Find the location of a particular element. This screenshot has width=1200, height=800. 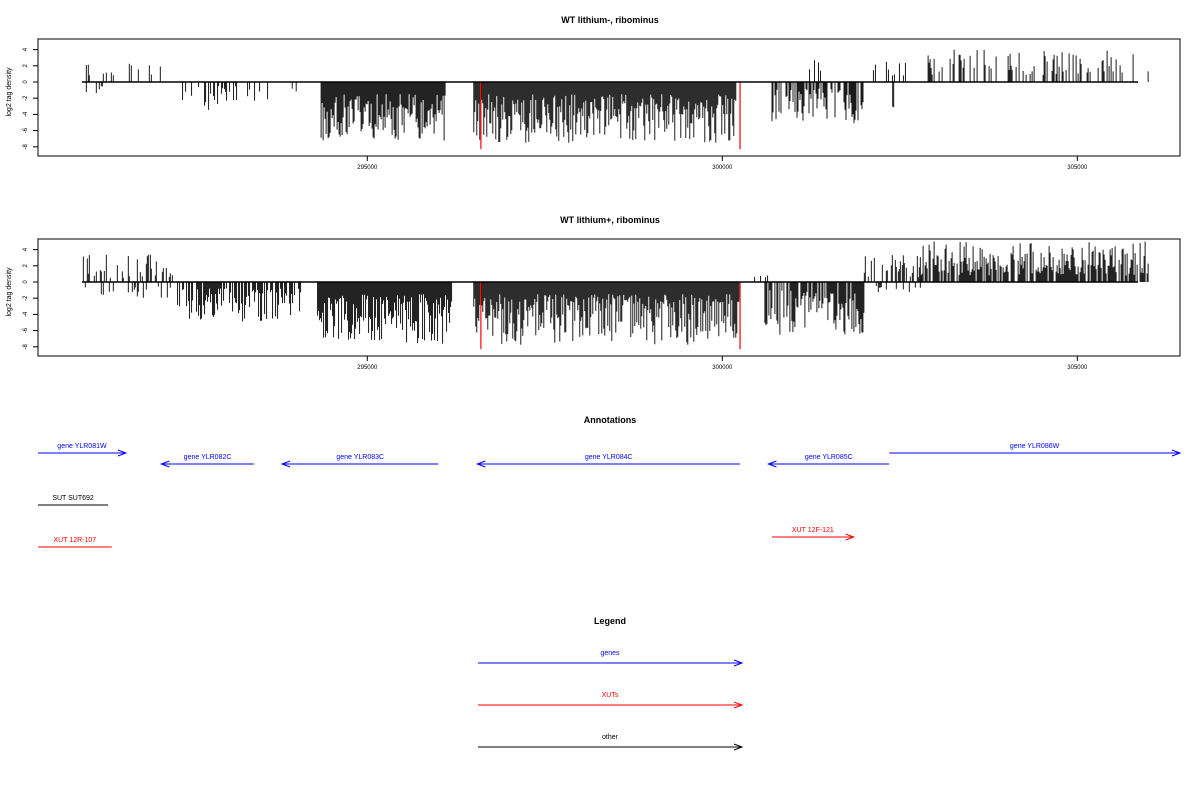

feature-label: gene YLR086W is located at coordinates (1035, 446).